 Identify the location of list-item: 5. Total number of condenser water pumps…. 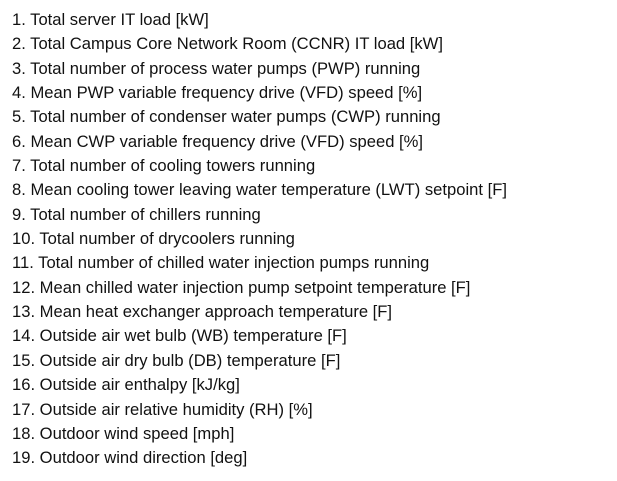
(226, 117).